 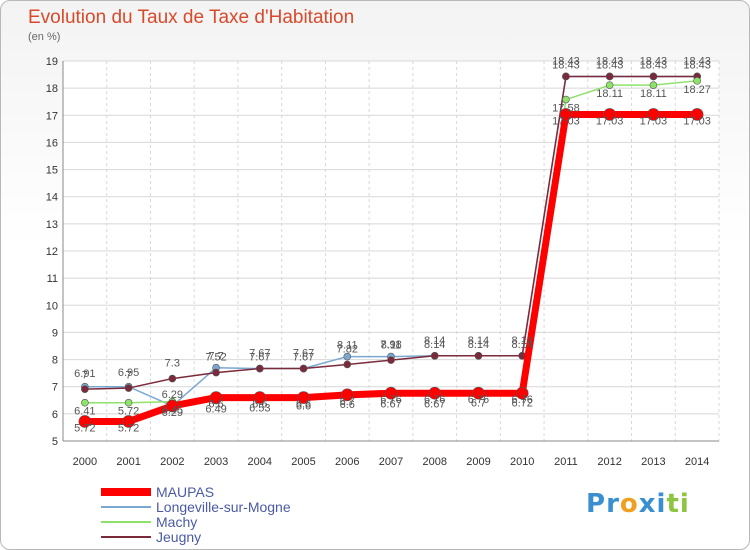 What do you see at coordinates (44, 37) in the screenshot?
I see `y-unit-label: (en %)` at bounding box center [44, 37].